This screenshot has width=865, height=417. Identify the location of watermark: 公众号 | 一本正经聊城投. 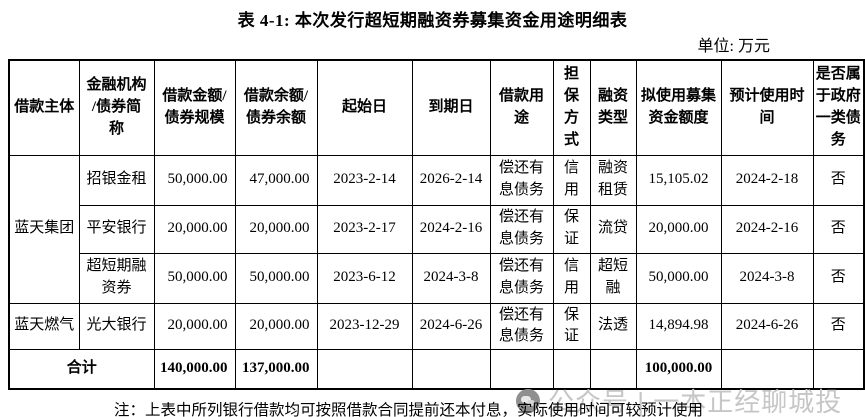
(679, 399).